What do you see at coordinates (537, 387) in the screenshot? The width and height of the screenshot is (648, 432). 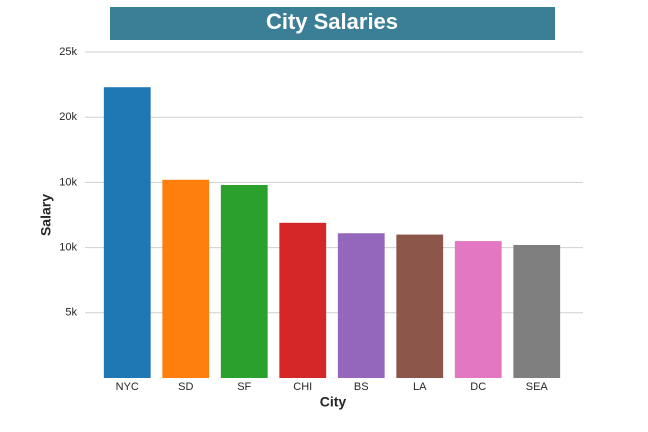 I see `x-tick-label: SEA` at bounding box center [537, 387].